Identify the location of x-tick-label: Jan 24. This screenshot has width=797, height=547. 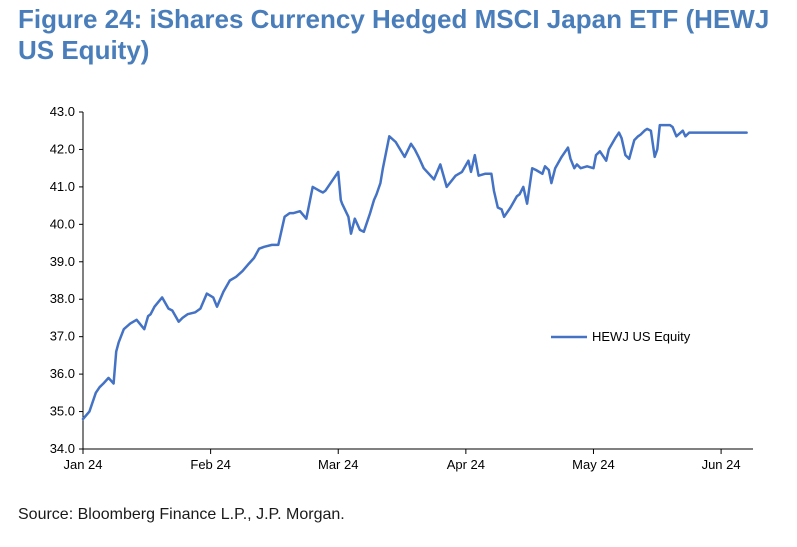
(82, 464).